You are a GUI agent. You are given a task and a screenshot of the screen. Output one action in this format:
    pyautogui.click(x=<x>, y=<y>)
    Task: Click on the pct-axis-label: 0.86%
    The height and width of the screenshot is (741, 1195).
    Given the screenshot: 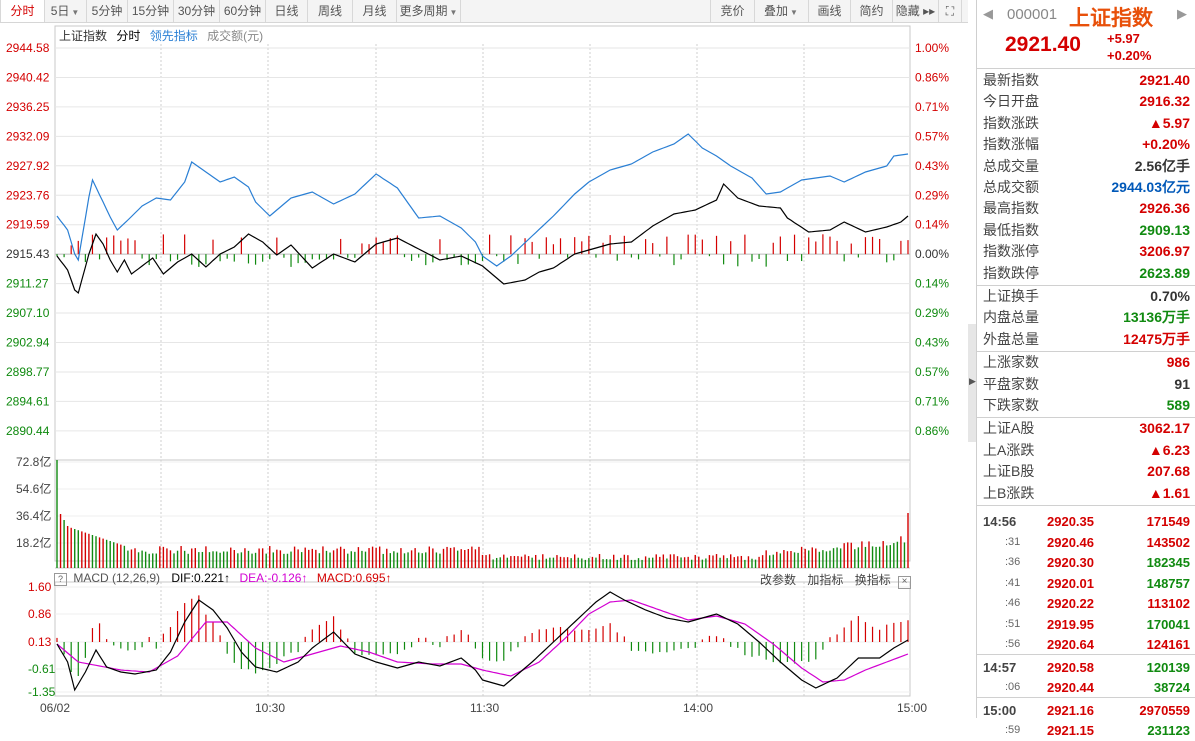 What is the action you would take?
    pyautogui.click(x=932, y=431)
    